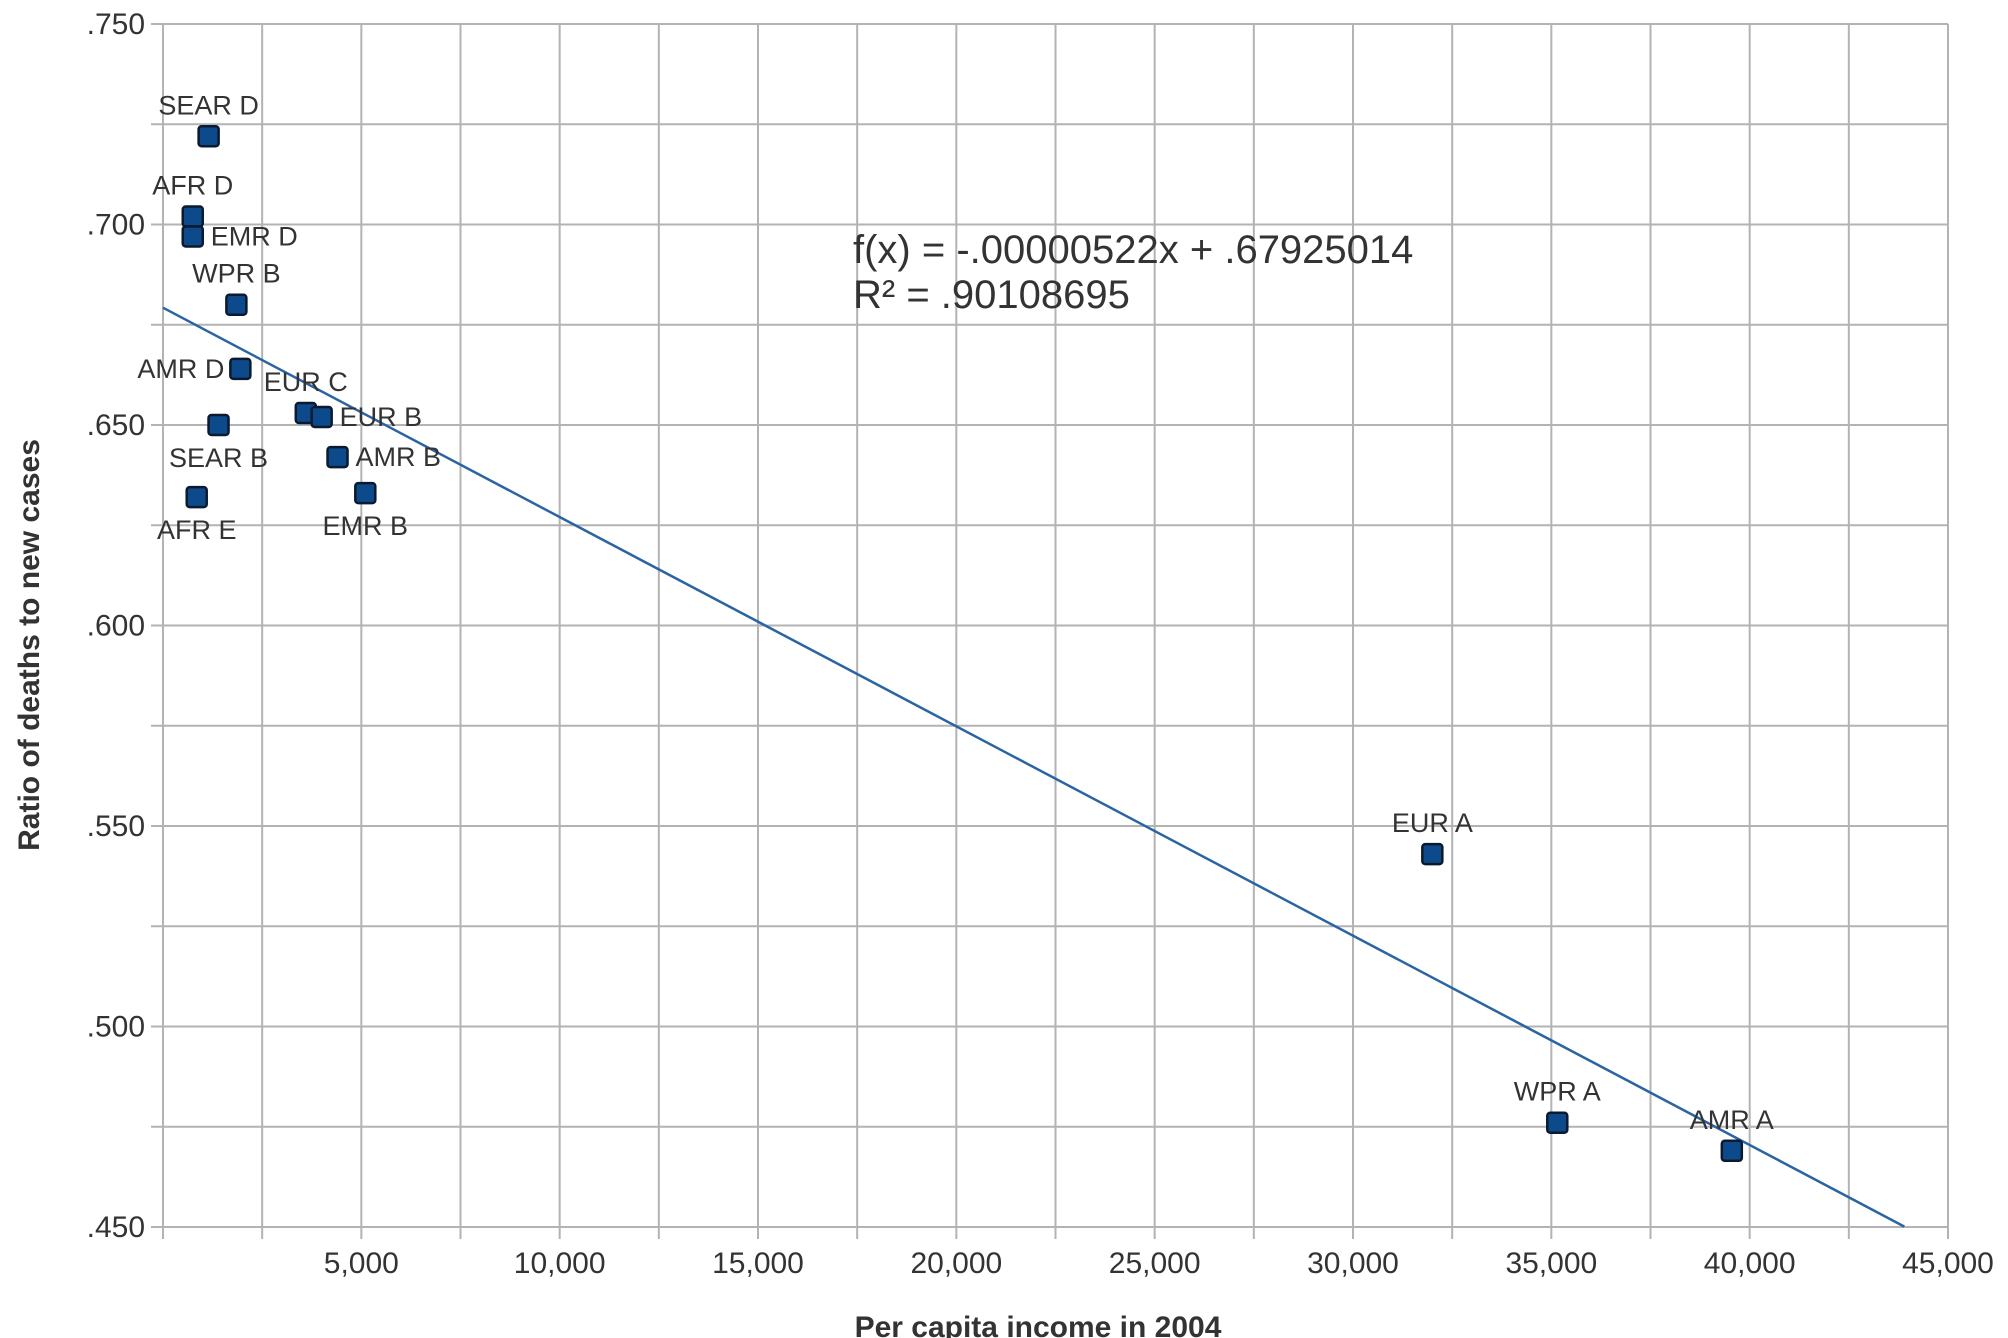 This screenshot has height=1338, width=2008. Describe the element at coordinates (1133, 250) in the screenshot. I see `trend-equation: f(x) = -.00000522x + .67925014` at that location.